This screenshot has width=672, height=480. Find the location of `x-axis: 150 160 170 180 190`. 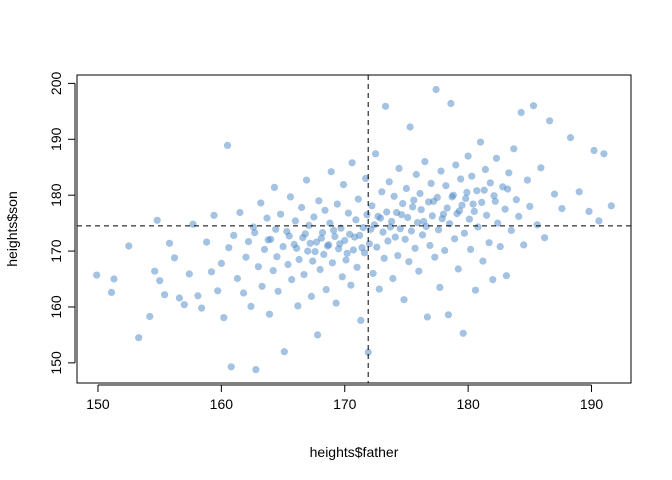

x-axis: 150 160 170 180 190 is located at coordinates (344, 398).